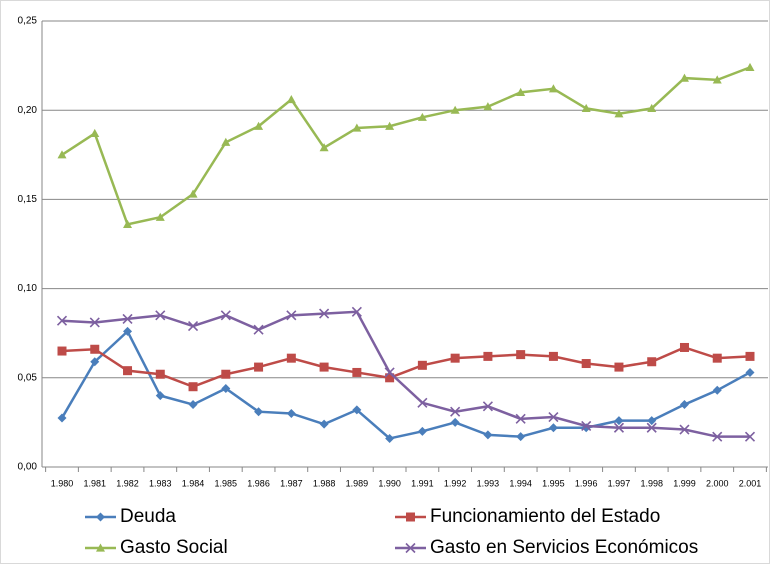  Describe the element at coordinates (258, 483) in the screenshot. I see `x-tick-label: 1.986` at that location.